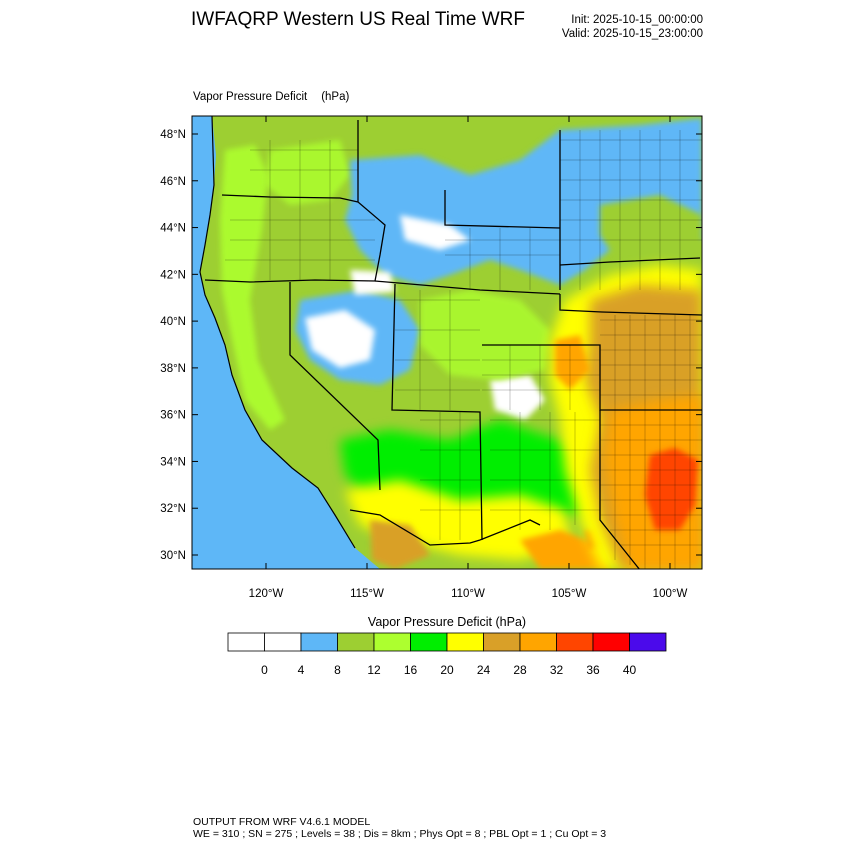 The image size is (850, 850). I want to click on lon-label: 105°W, so click(569, 594).